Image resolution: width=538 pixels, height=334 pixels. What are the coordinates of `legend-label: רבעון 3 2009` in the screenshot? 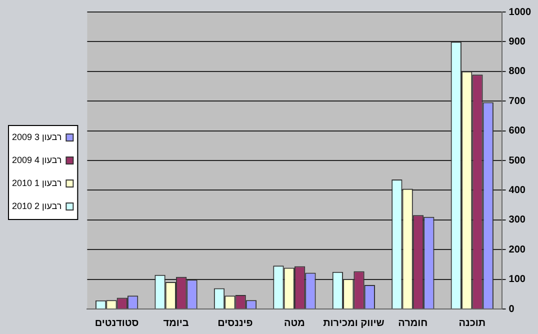 It's located at (37, 137).